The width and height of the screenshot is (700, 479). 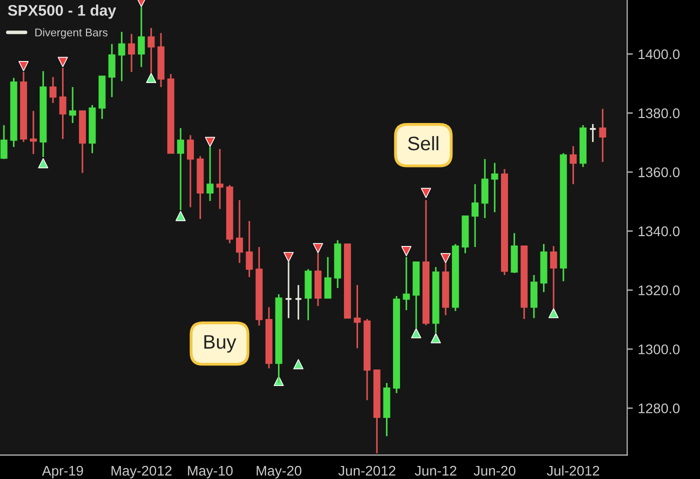 I want to click on y-tick-label: 1360.0, so click(x=659, y=172).